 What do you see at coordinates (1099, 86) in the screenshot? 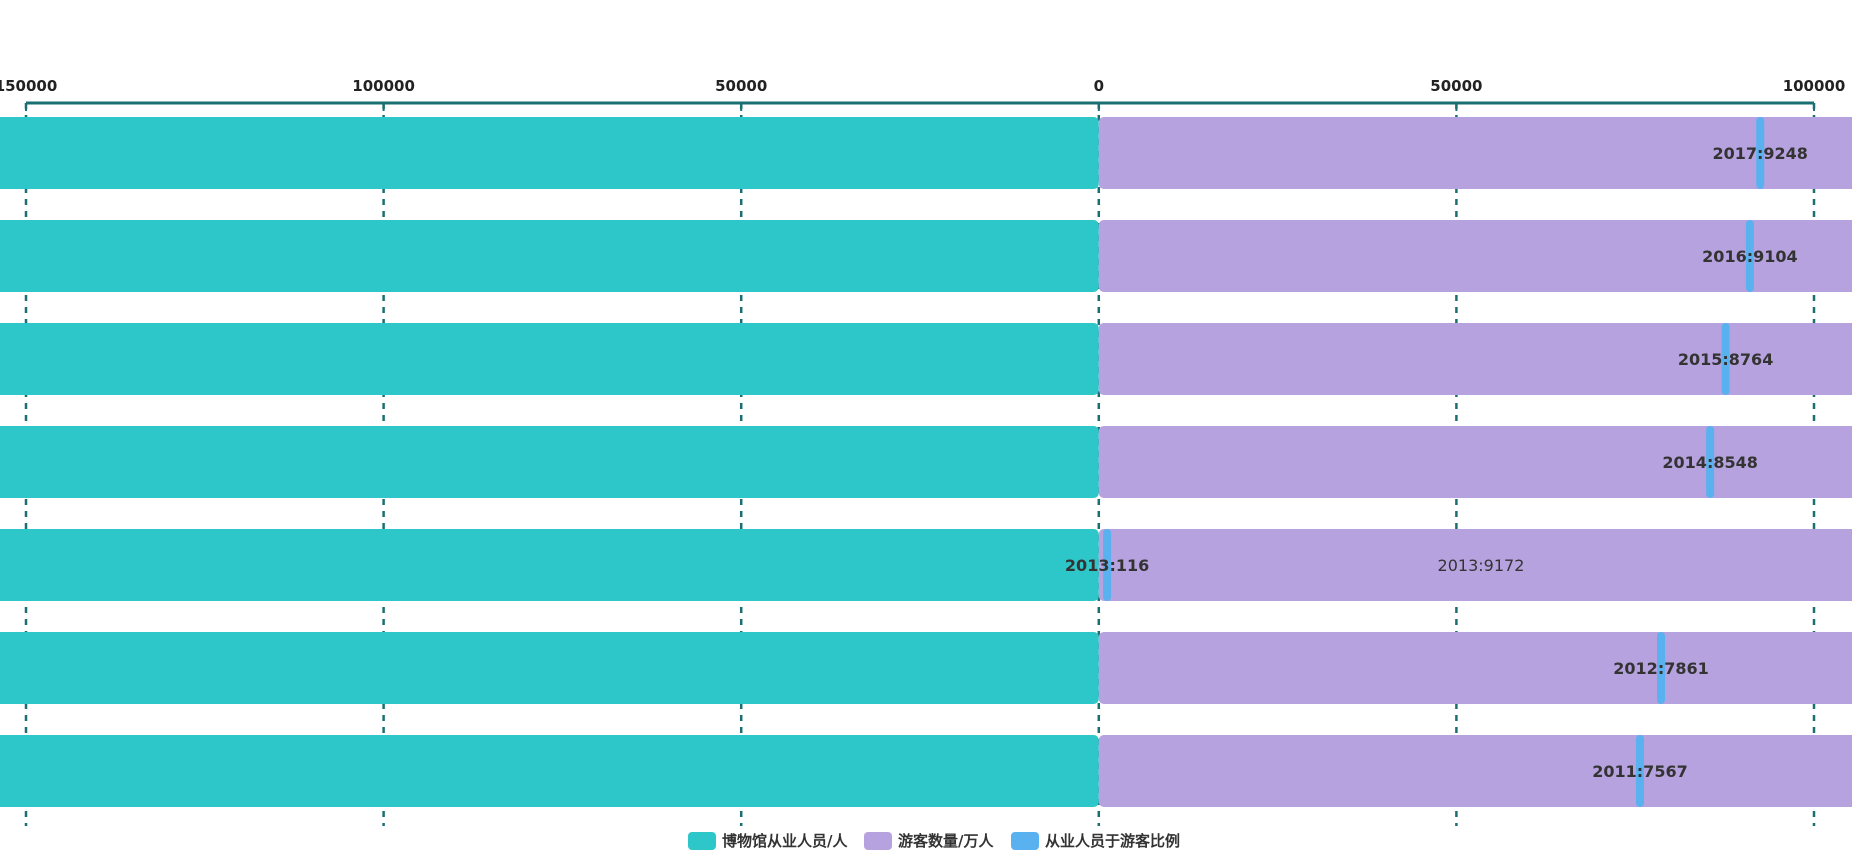
I see `x-tick-label: 0` at bounding box center [1099, 86].